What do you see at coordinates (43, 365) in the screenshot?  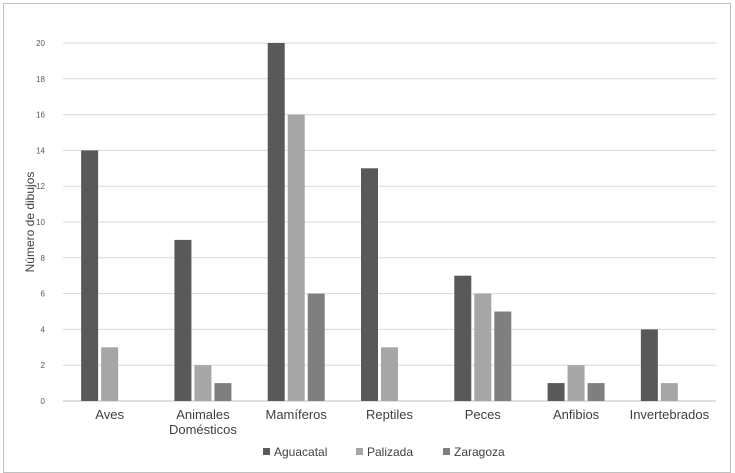 I see `y-tick-label: 2` at bounding box center [43, 365].